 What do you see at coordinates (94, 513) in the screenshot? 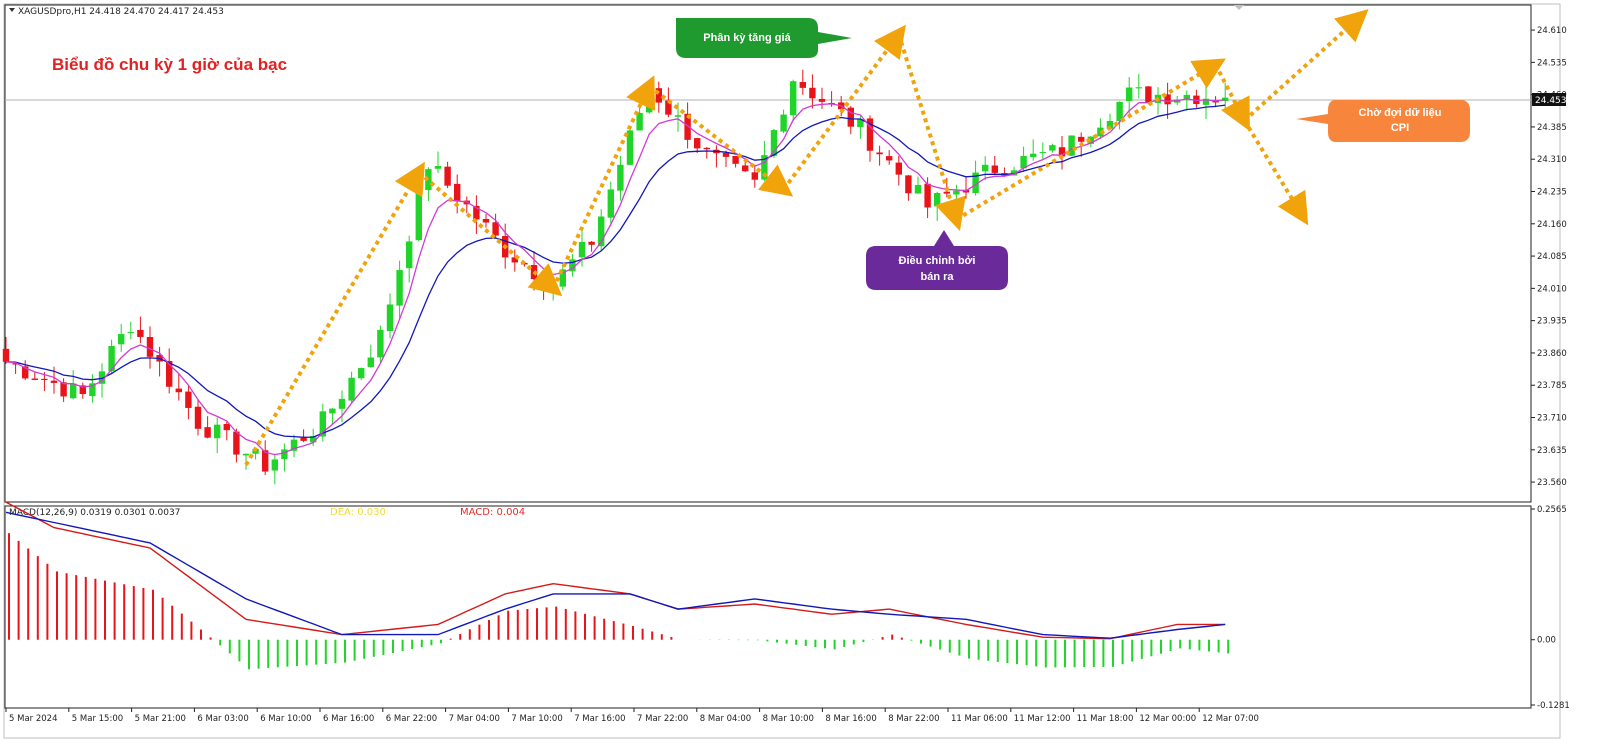
I see `macd-info: MACD(12,26,9) 0.0319 0.0301 0.0037` at bounding box center [94, 513].